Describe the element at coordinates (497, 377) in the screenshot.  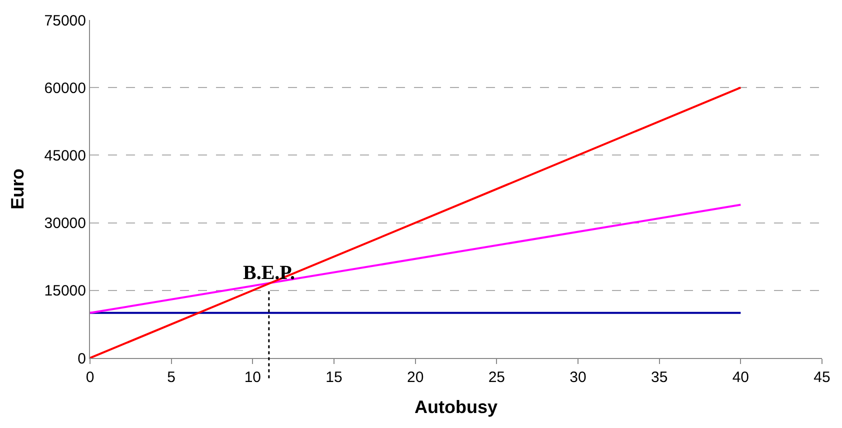
I see `x-tick-label: 25` at that location.